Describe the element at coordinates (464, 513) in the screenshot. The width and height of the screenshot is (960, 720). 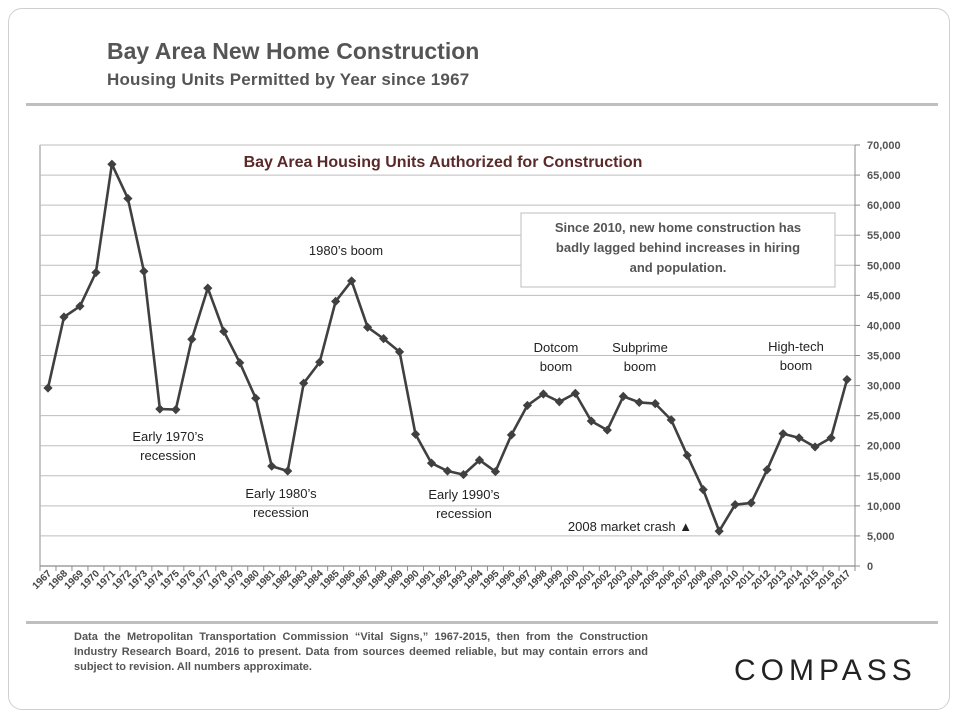
I see `annotation-rec1990: recession` at that location.